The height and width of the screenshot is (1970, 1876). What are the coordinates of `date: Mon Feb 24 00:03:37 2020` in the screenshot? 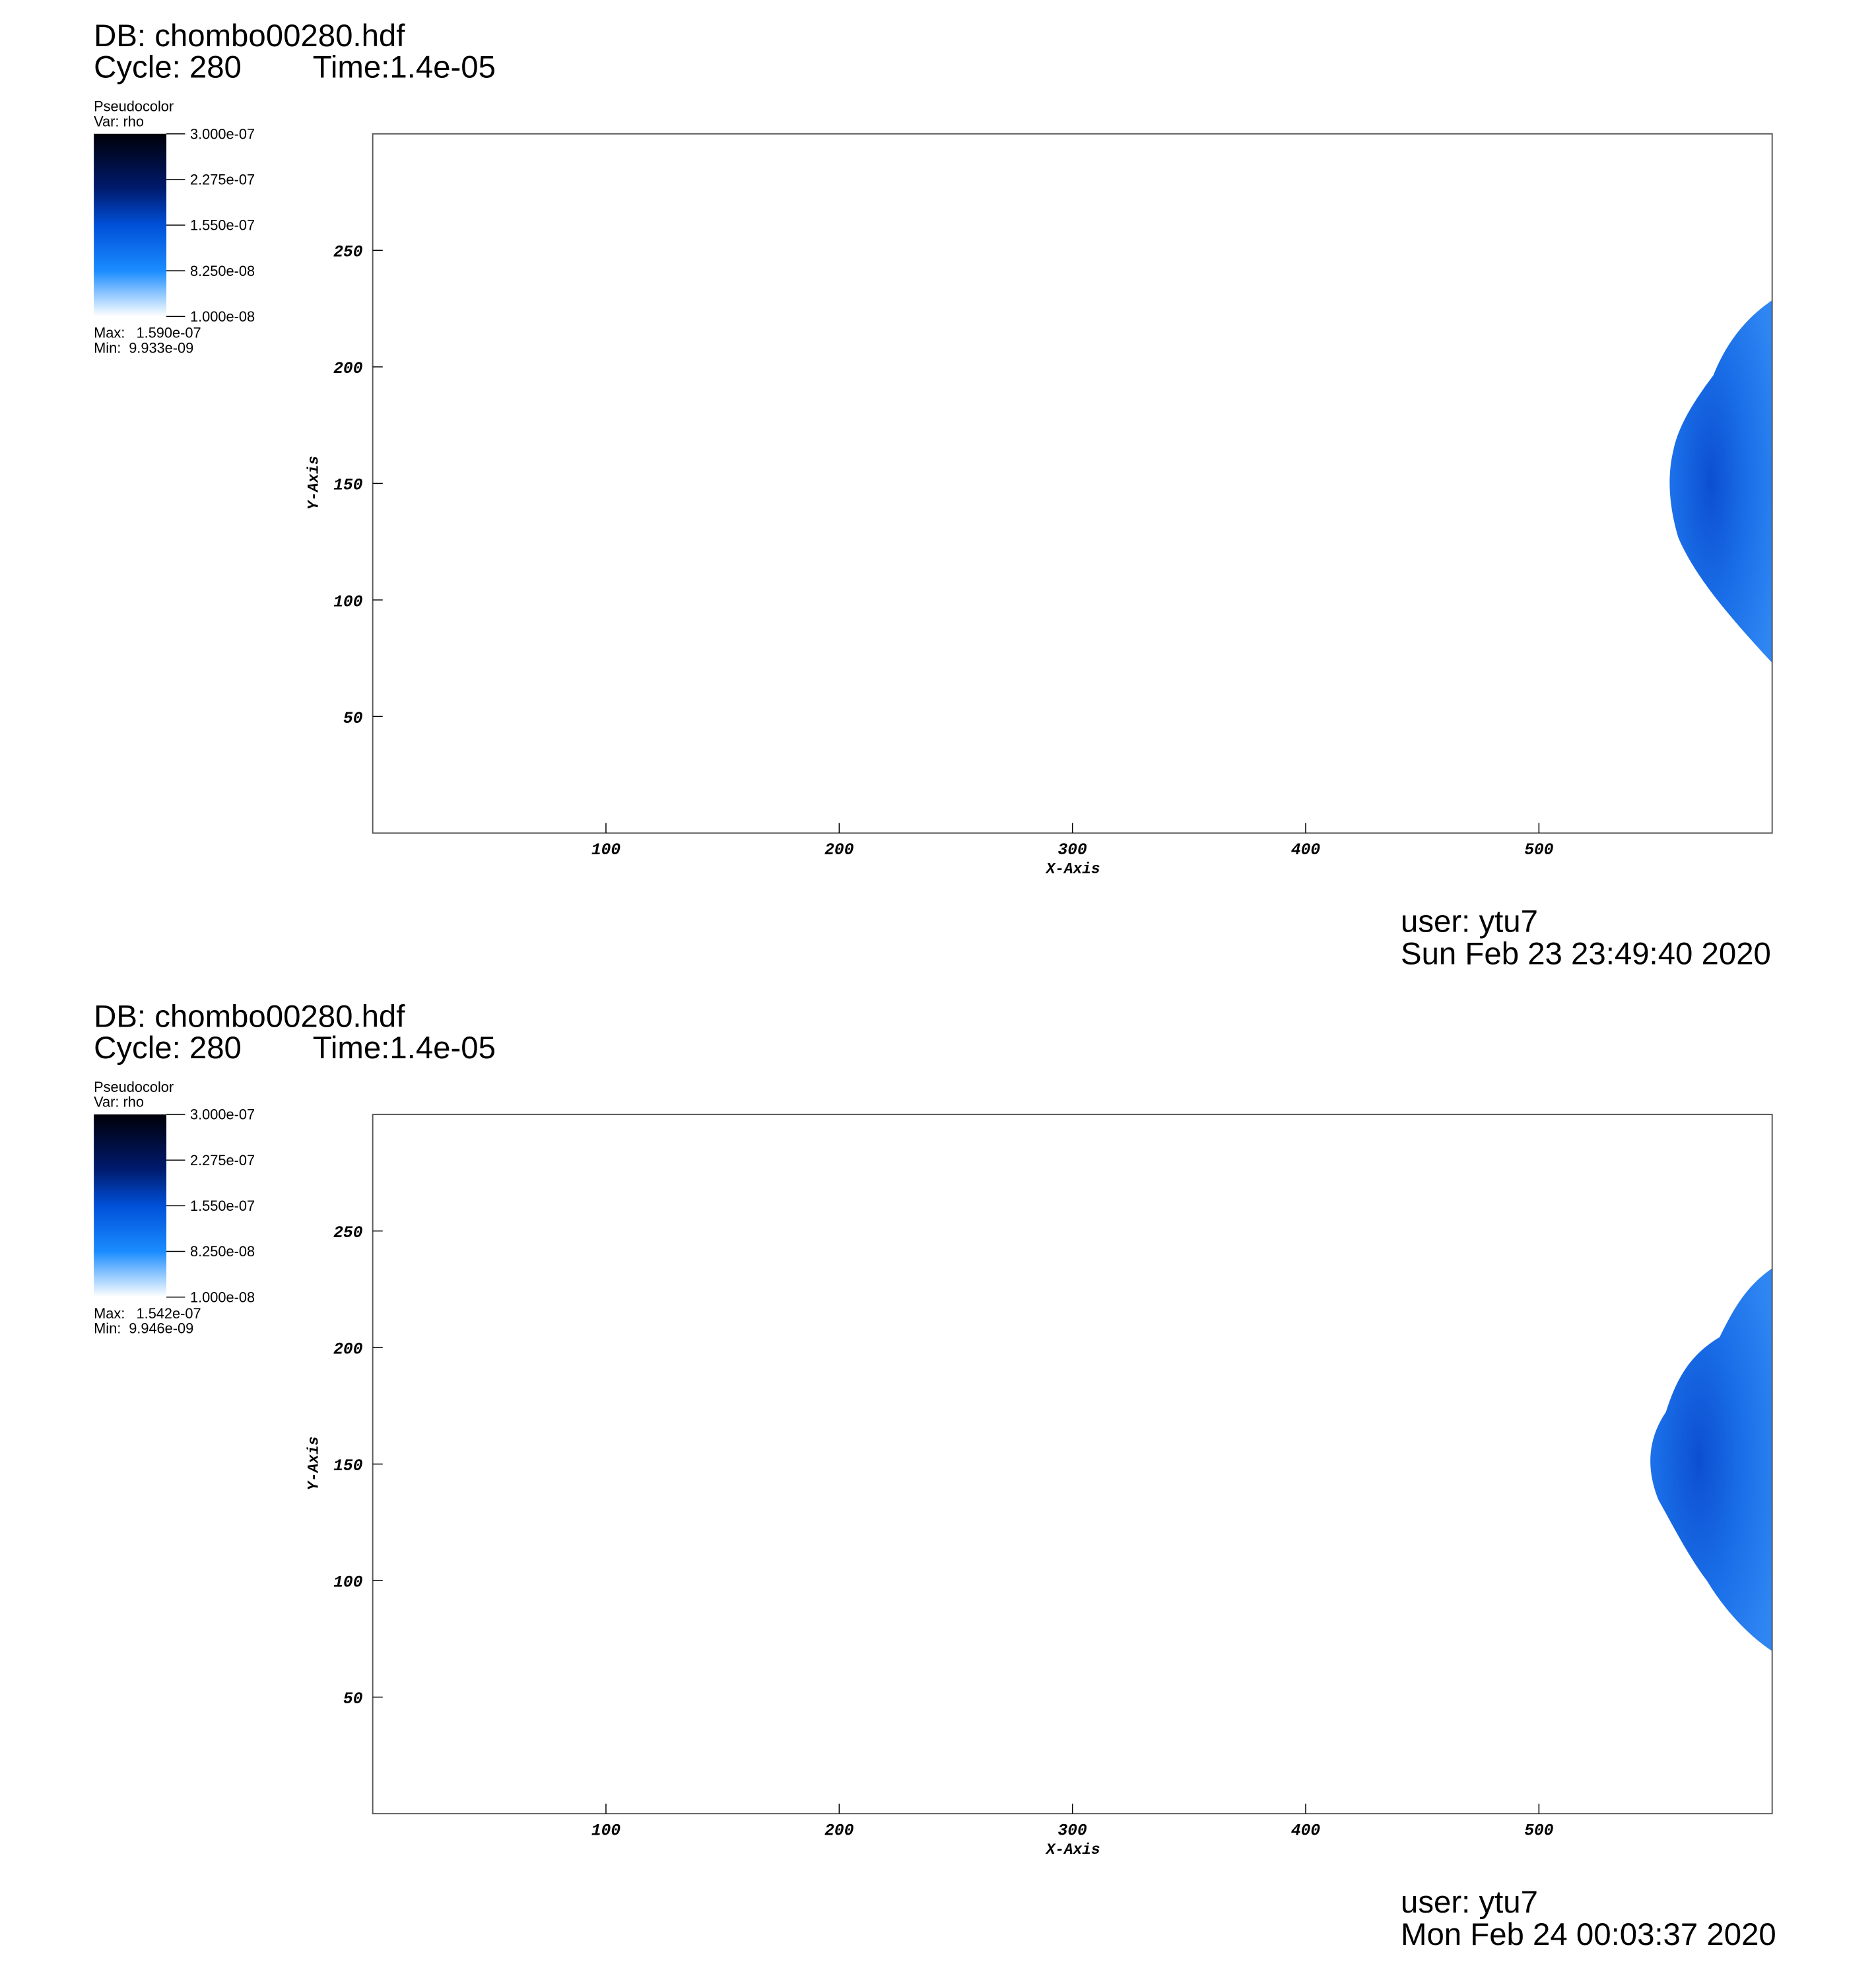 It's located at (1588, 1935).